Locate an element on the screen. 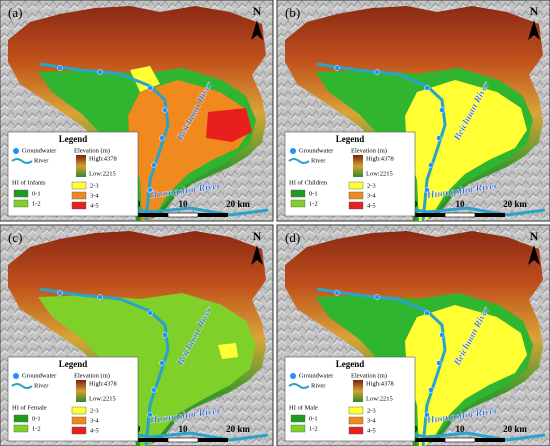 The image size is (550, 446). legend-hi-title: HI of Children is located at coordinates (308, 182).